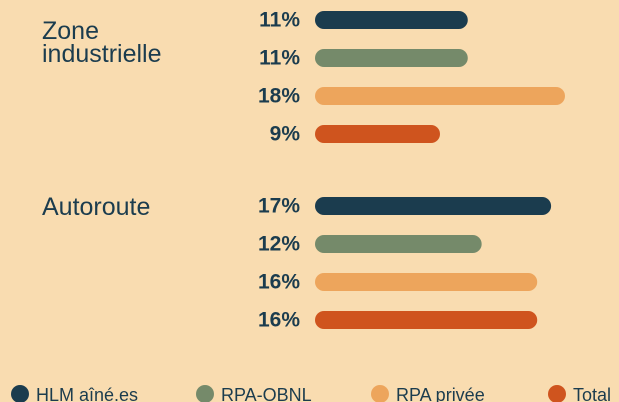 The image size is (619, 402). What do you see at coordinates (285, 134) in the screenshot?
I see `value-label: 9%` at bounding box center [285, 134].